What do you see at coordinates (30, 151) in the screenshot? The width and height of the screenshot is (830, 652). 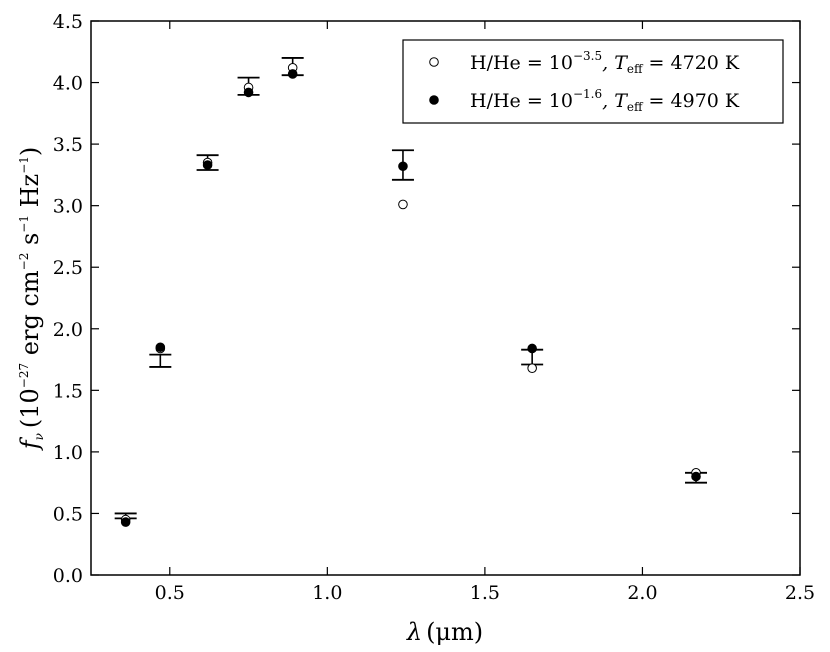 I see `y-axis-close: )` at bounding box center [30, 151].